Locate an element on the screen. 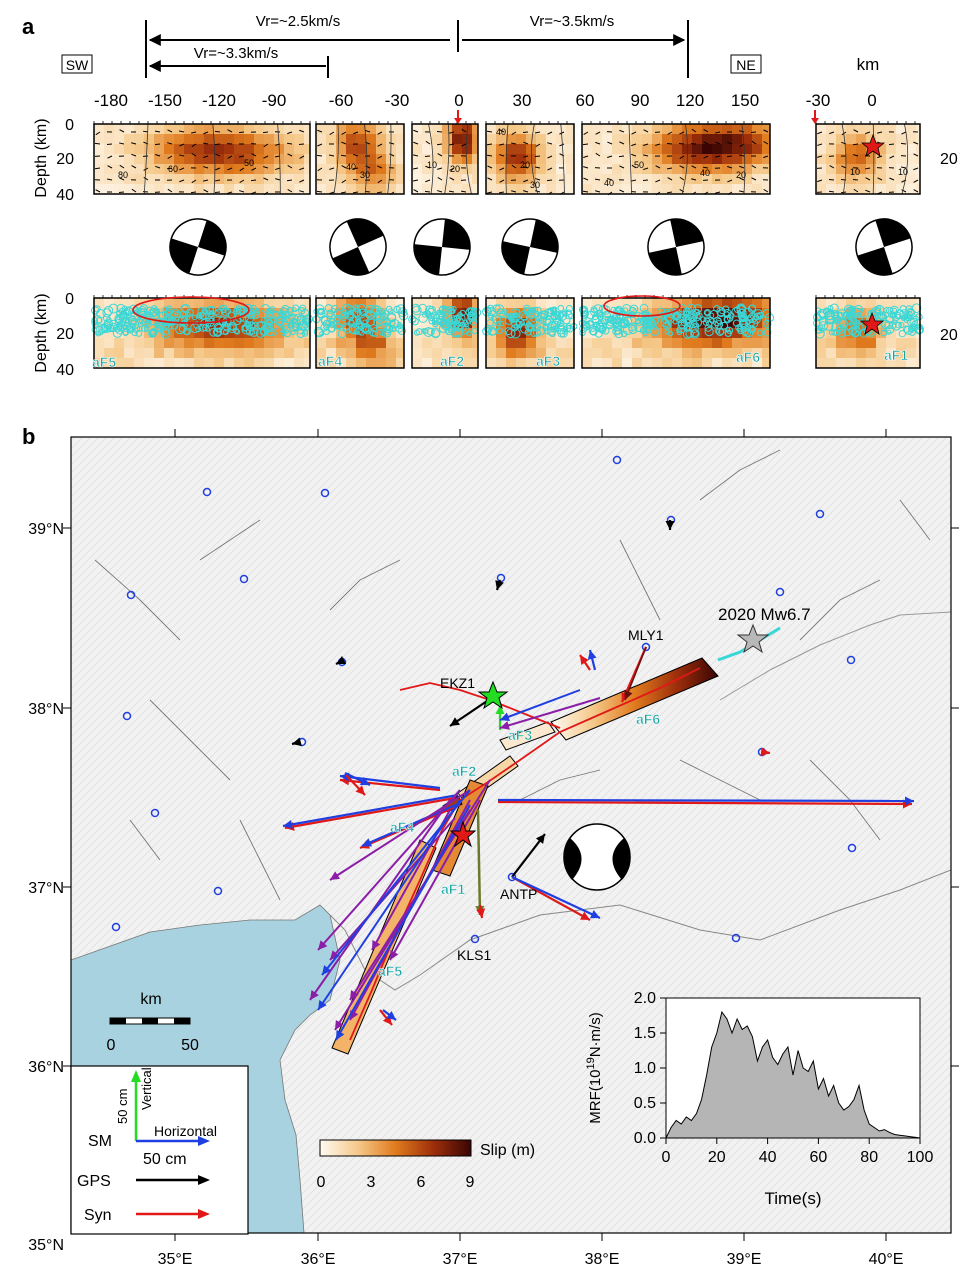 This screenshot has width=963, height=1277. vr-label-3: Vr=~3.3km/s is located at coordinates (236, 53).